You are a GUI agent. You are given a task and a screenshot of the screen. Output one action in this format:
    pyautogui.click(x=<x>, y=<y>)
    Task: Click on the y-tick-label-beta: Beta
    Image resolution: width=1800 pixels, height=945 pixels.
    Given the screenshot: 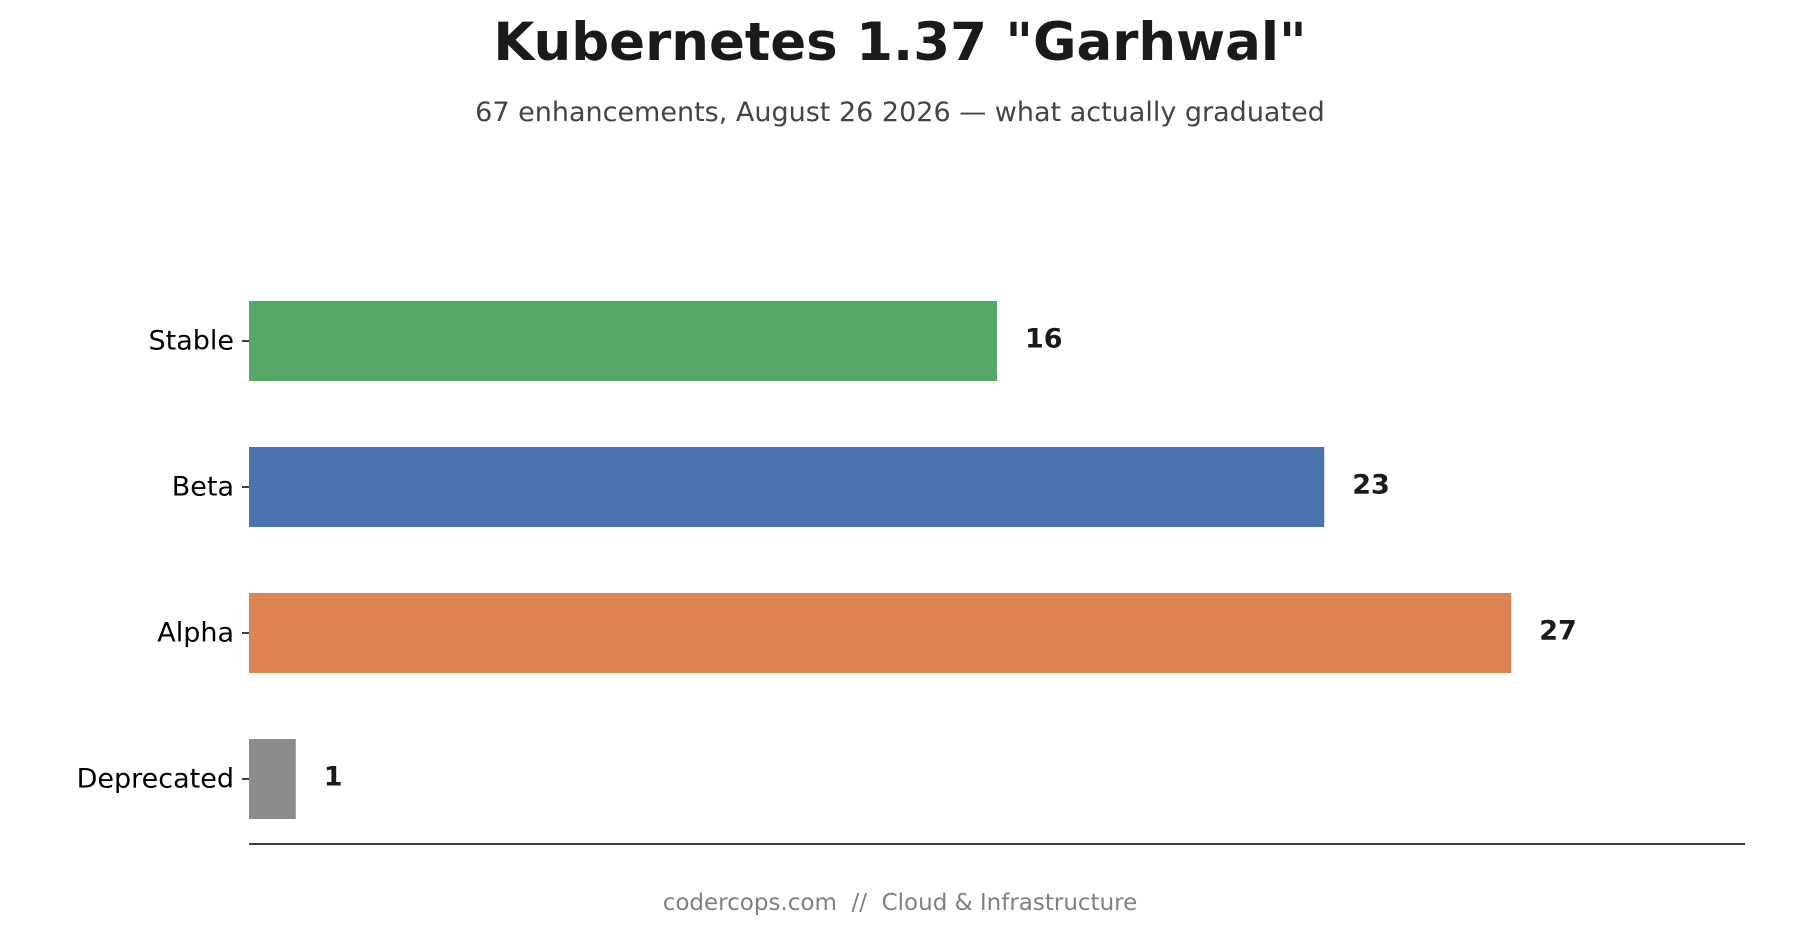 What is the action you would take?
    pyautogui.click(x=203, y=487)
    